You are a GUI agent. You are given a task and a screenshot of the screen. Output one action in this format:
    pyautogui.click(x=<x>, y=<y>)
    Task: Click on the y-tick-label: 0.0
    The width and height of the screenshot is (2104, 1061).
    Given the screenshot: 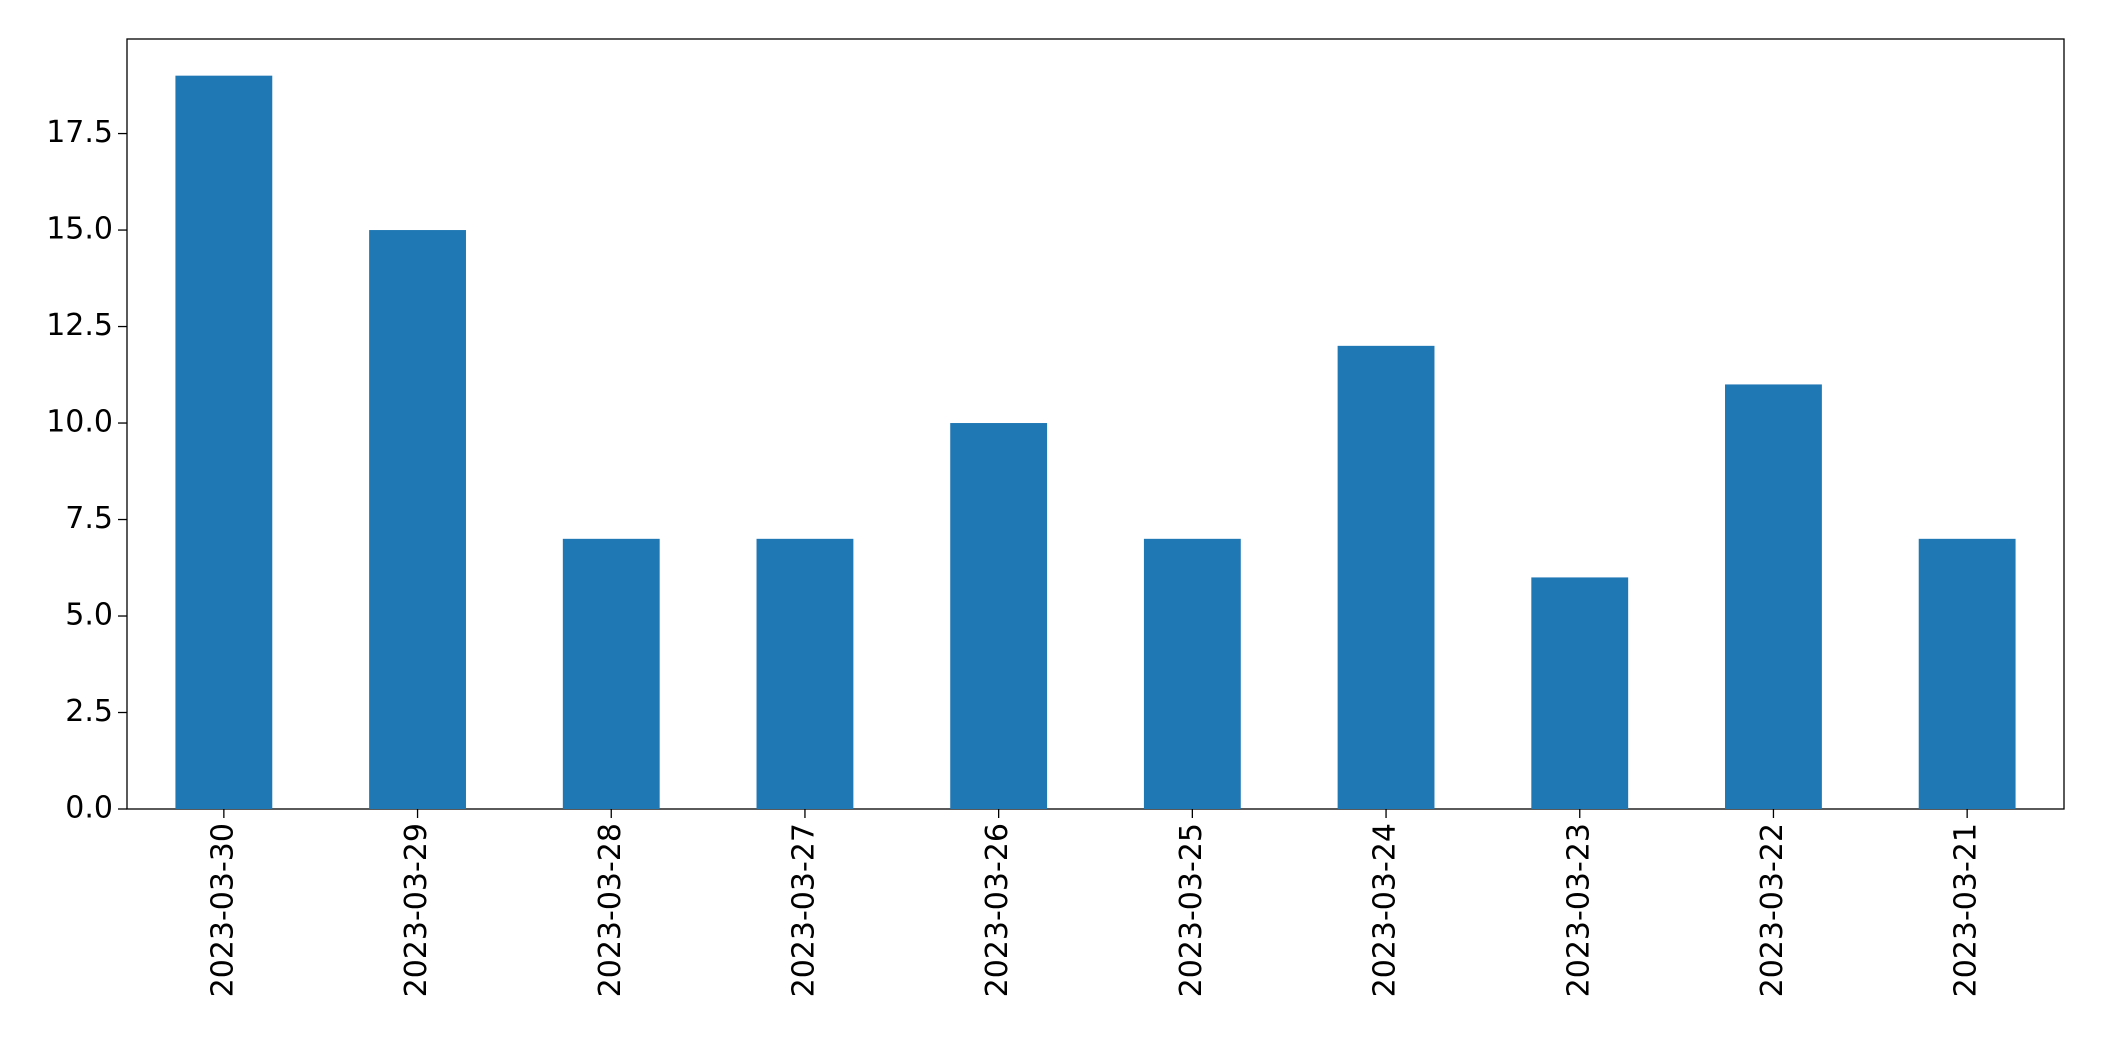 What is the action you would take?
    pyautogui.click(x=89, y=808)
    